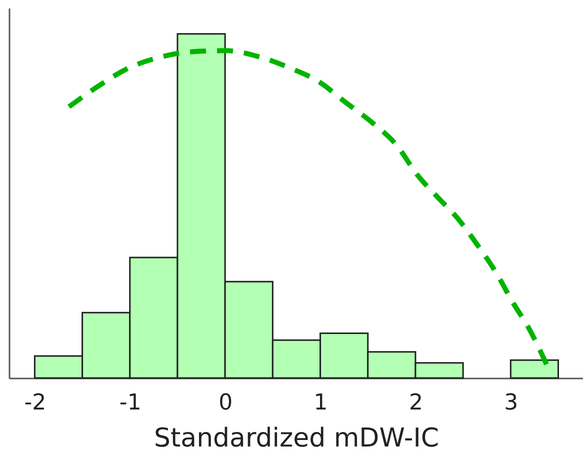 This screenshot has height=461, width=583. Describe the element at coordinates (415, 403) in the screenshot. I see `x-tick-label: 2` at that location.